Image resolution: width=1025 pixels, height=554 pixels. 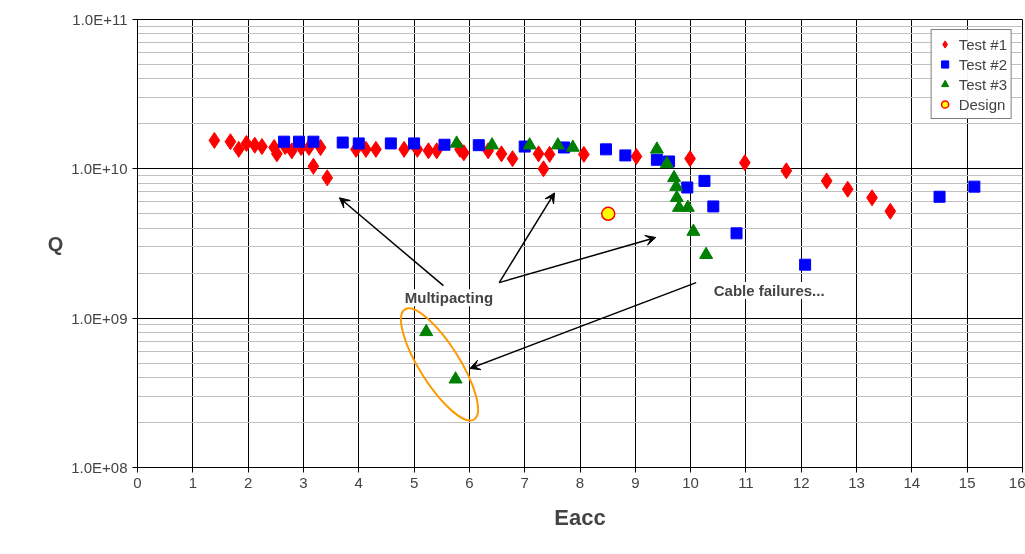 I want to click on x-tick-label: 14, so click(x=912, y=482).